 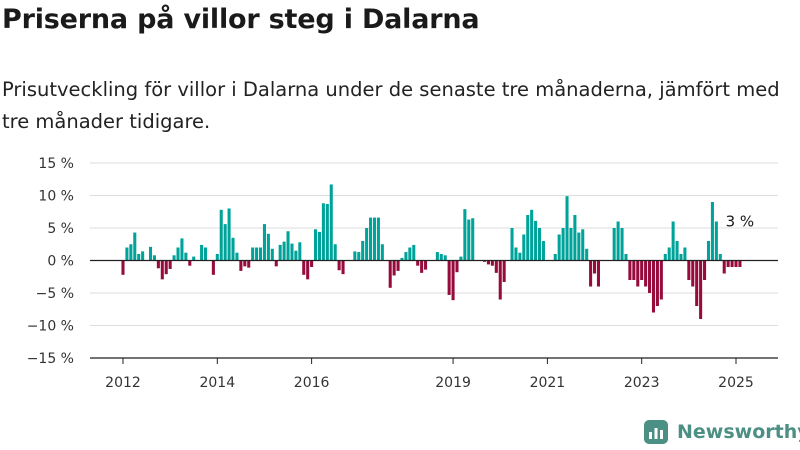 I want to click on newsworthy-logo-icon, so click(x=656, y=432).